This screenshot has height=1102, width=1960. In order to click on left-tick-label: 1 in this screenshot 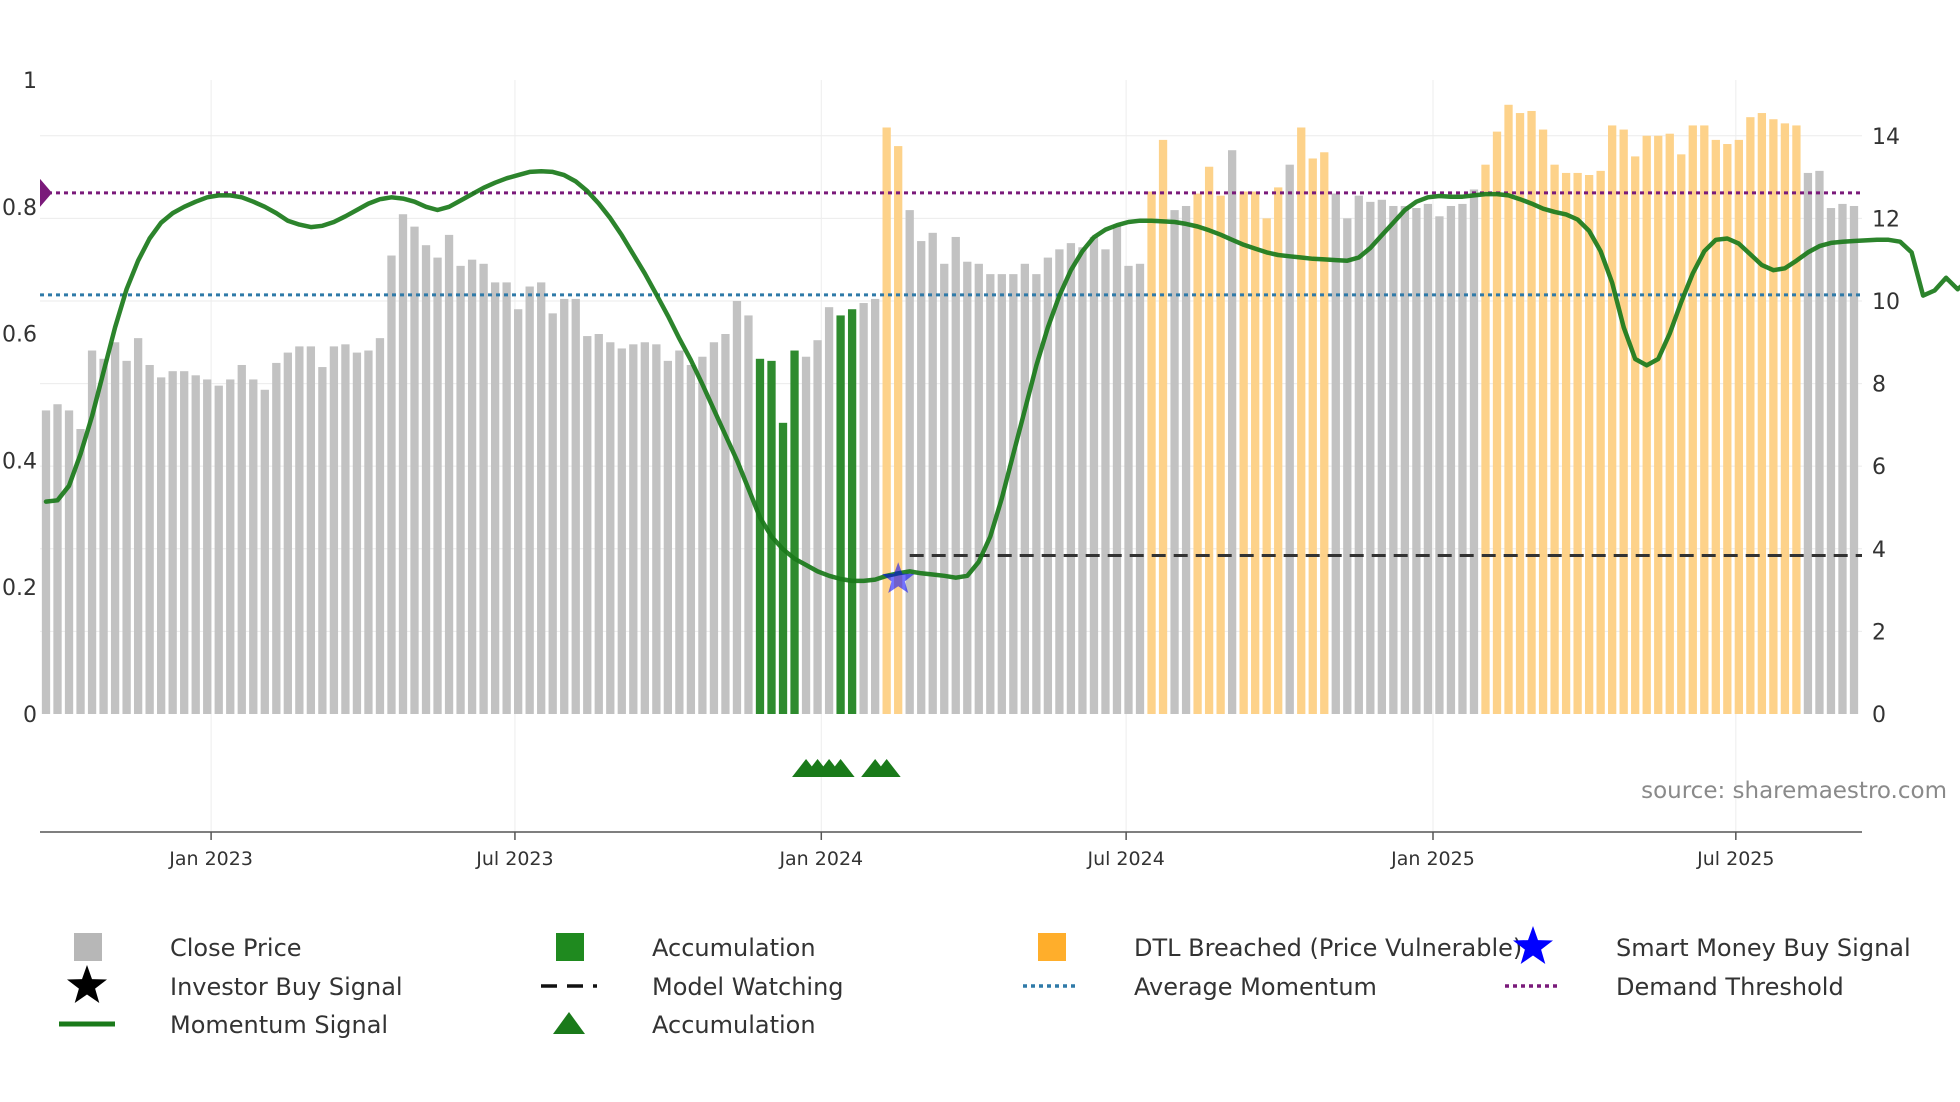, I will do `click(30, 81)`.